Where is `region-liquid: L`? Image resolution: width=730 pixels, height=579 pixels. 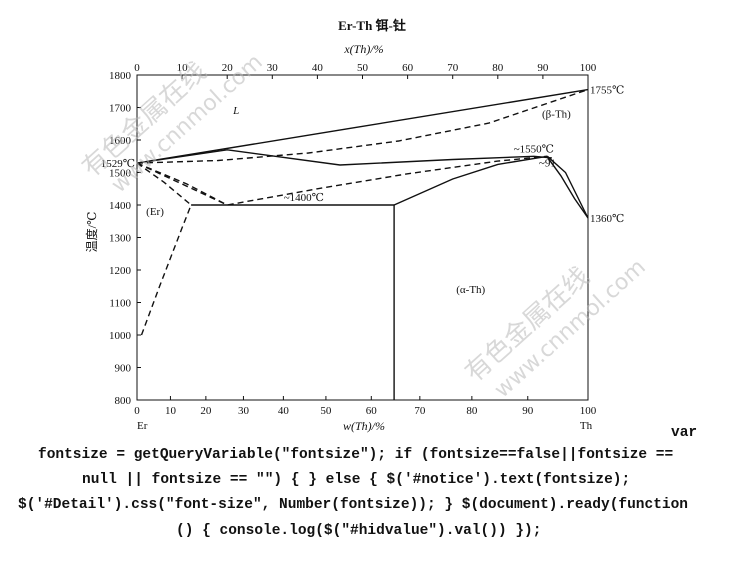 region-liquid: L is located at coordinates (235, 111).